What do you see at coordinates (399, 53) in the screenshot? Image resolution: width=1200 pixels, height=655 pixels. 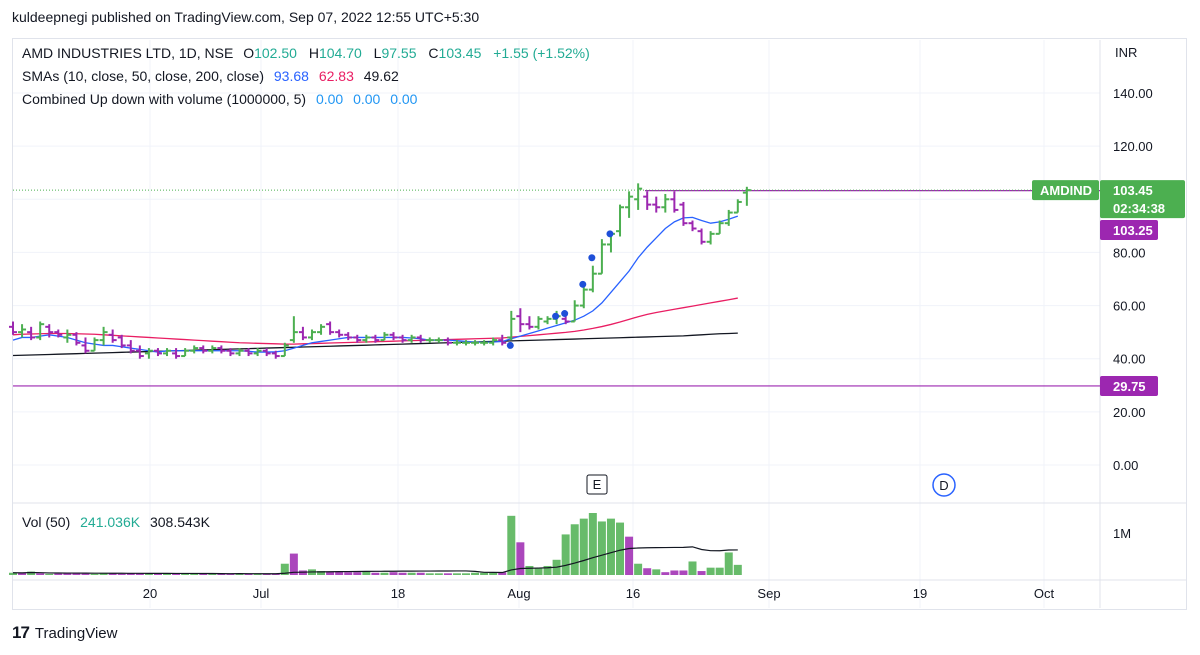 I see `low-value: 97.55` at bounding box center [399, 53].